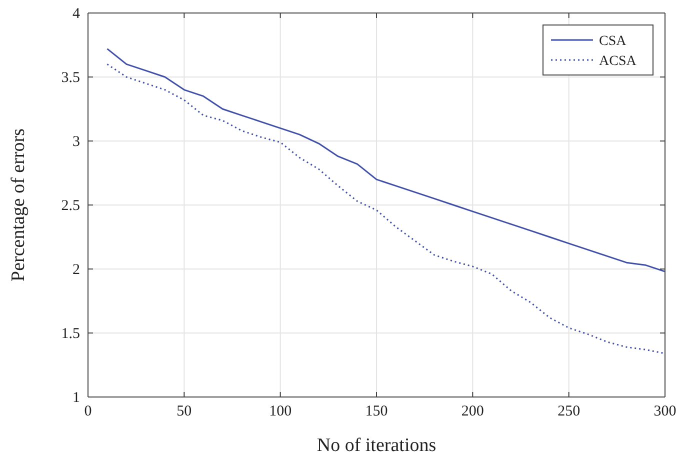  Describe the element at coordinates (376, 412) in the screenshot. I see `x-tick-label: 150` at that location.